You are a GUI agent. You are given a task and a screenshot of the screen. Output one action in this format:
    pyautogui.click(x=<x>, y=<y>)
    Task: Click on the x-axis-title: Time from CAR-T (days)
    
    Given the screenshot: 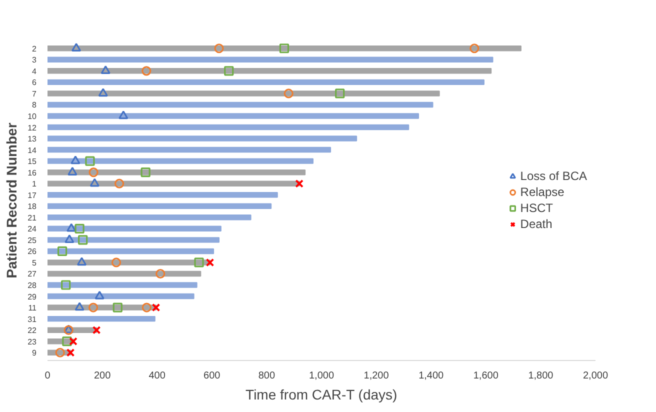 What is the action you would take?
    pyautogui.click(x=322, y=394)
    